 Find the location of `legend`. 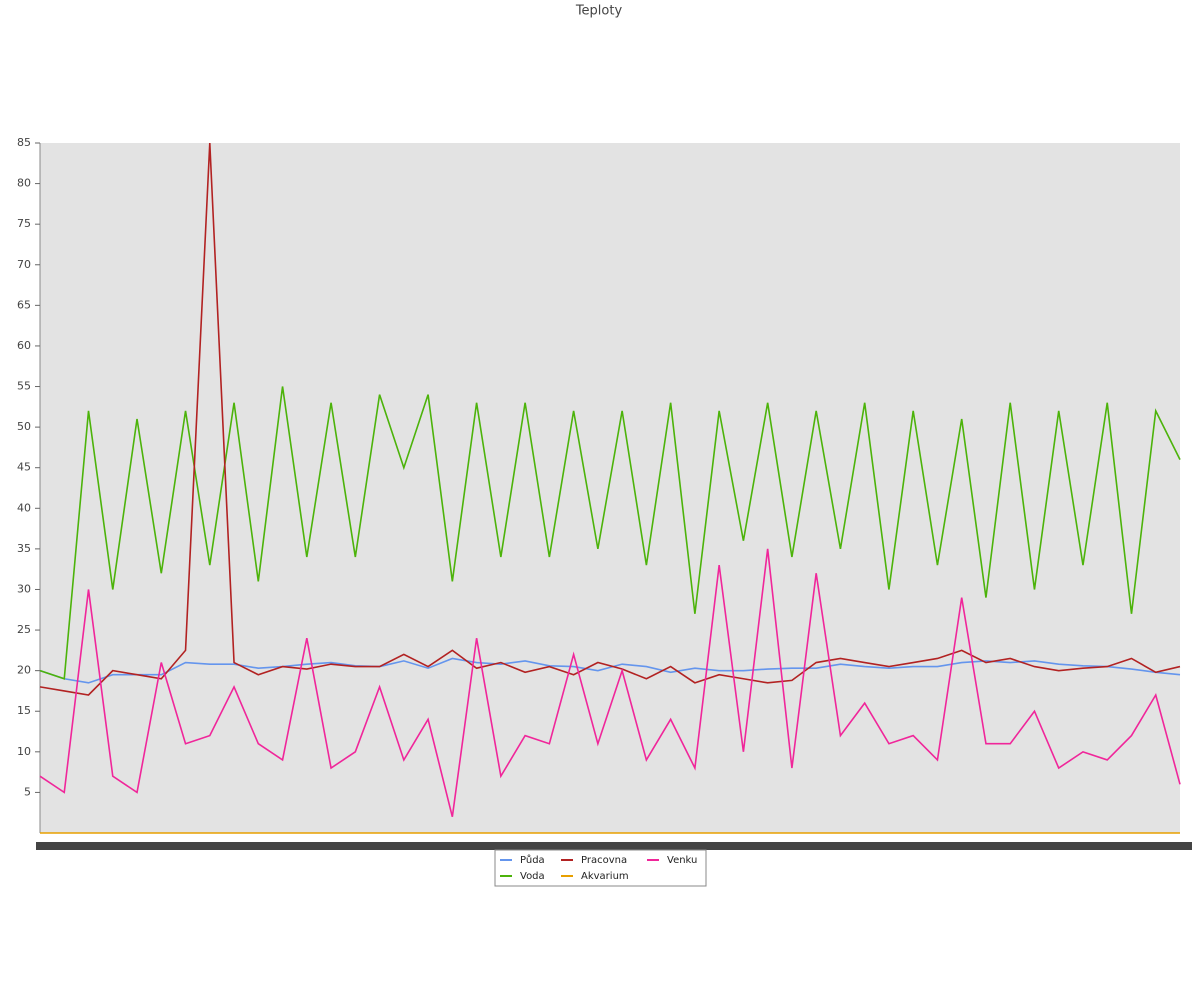

legend is located at coordinates (600, 868).